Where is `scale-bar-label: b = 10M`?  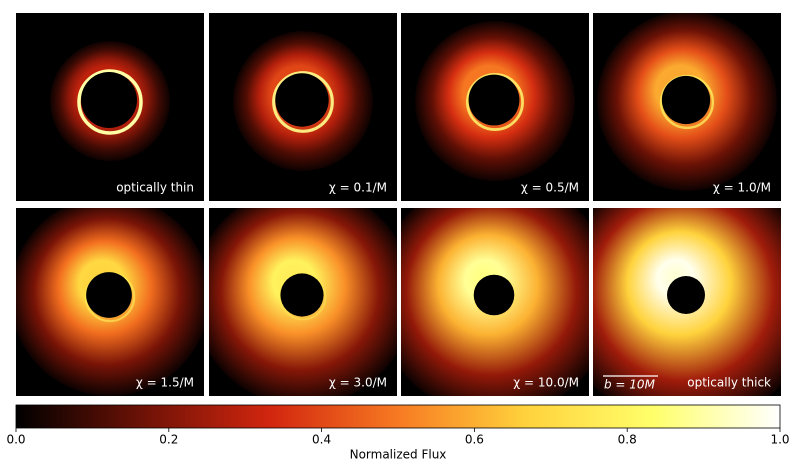
scale-bar-label: b = 10M is located at coordinates (630, 385).